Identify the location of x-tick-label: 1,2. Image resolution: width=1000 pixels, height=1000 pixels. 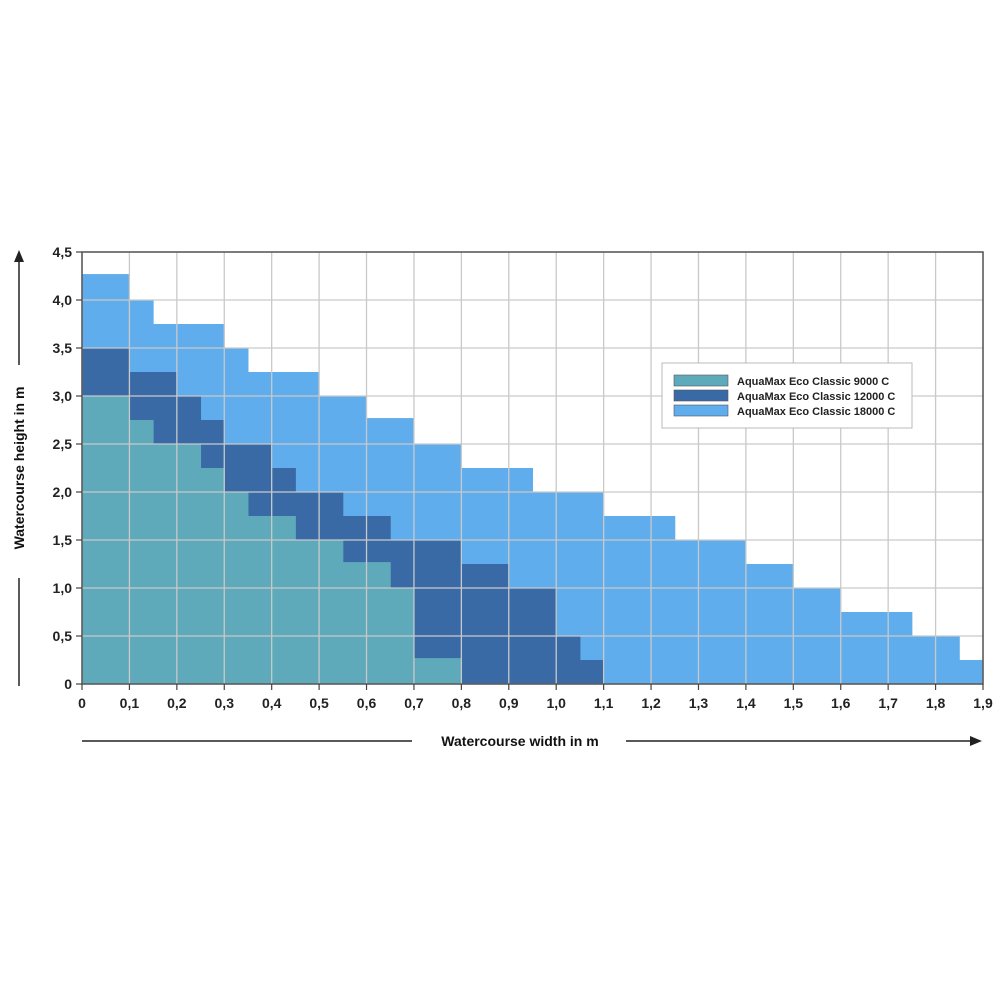
(651, 703).